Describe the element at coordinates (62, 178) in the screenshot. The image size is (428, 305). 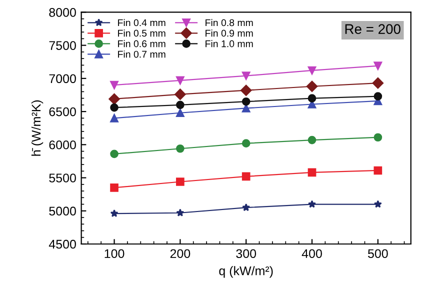
I see `y-tick-label: 5500` at that location.